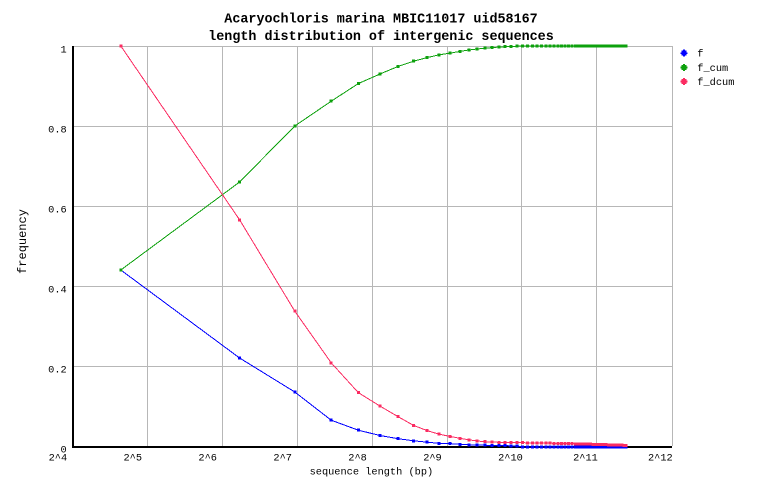 The height and width of the screenshot is (503, 762). What do you see at coordinates (585, 459) in the screenshot?
I see `svg-text: 2^11` at bounding box center [585, 459].